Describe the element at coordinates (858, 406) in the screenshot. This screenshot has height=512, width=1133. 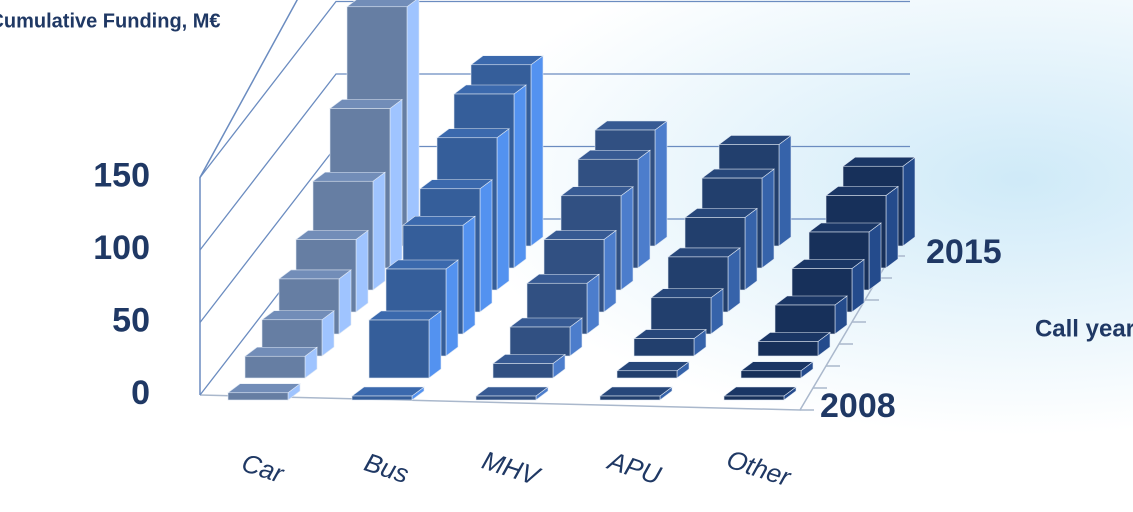
I see `depth-tick-label: 2008` at that location.